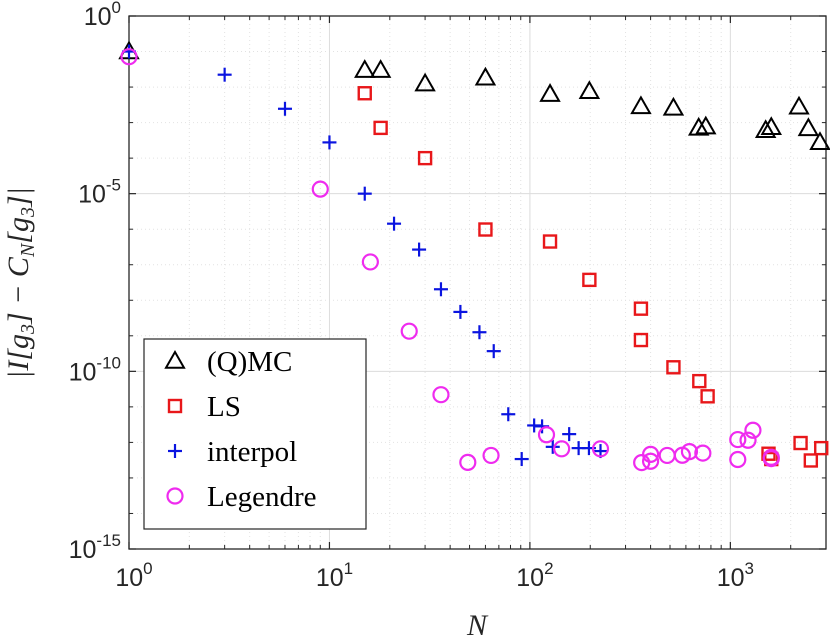 The width and height of the screenshot is (830, 641). Describe the element at coordinates (262, 497) in the screenshot. I see `legend-label: Legendre` at that location.